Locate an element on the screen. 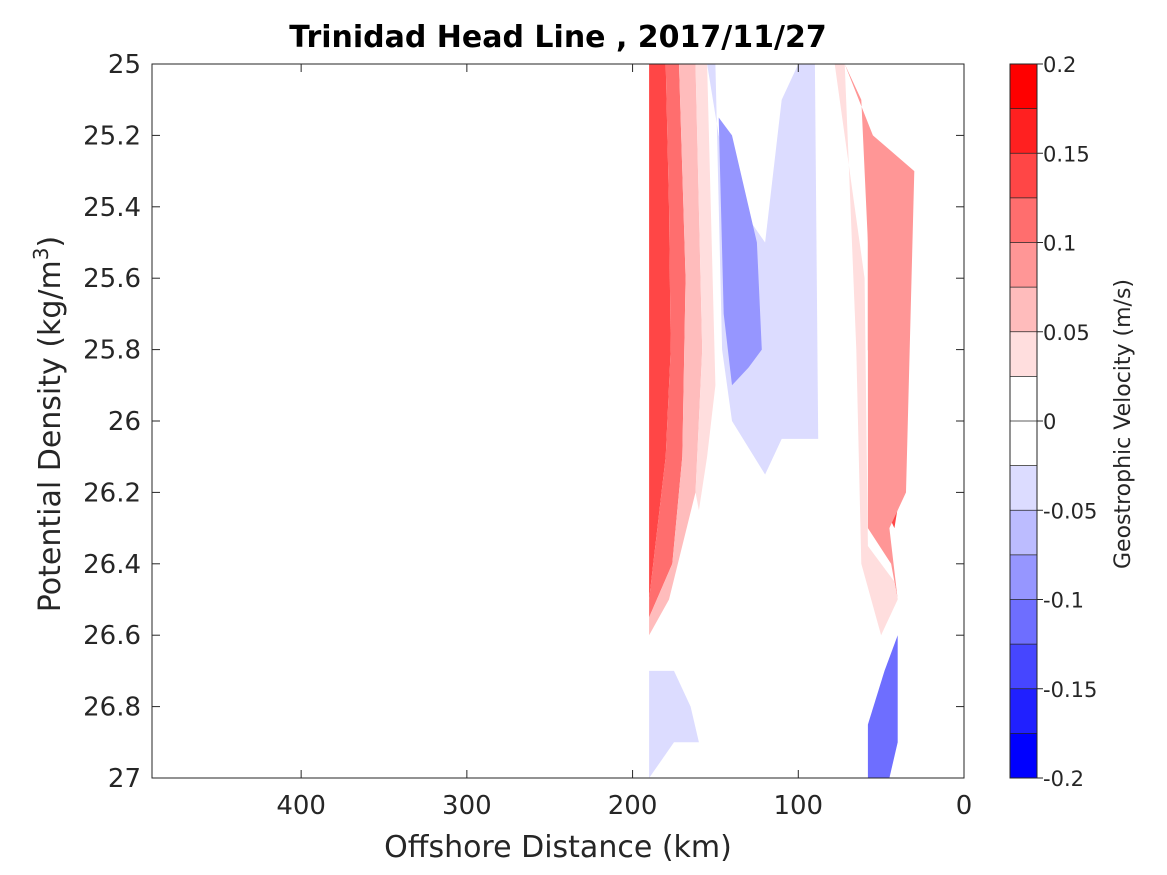  contour-region-offshore-red-mid is located at coordinates (667, 341).